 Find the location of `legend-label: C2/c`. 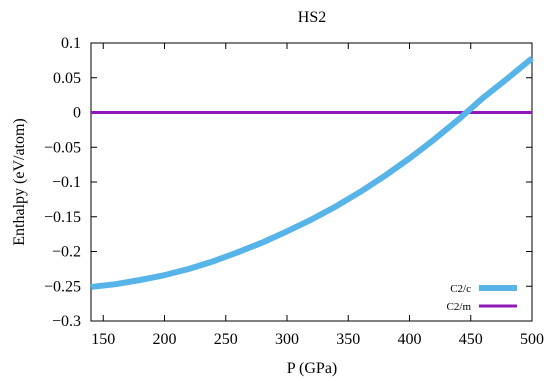

legend-label: C2/c is located at coordinates (460, 289).